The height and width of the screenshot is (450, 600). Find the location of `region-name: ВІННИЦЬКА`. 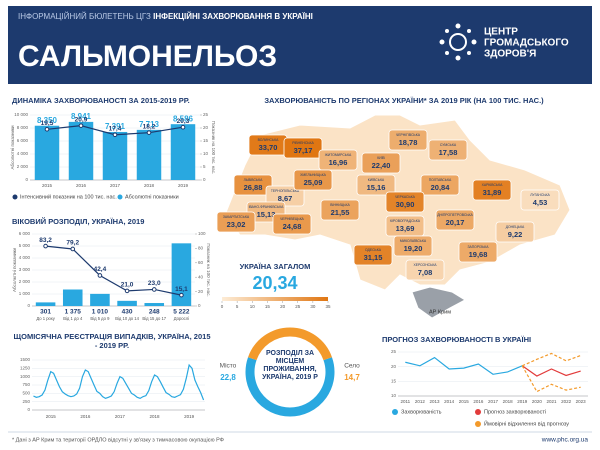

region-name: ВІННИЦЬКА is located at coordinates (340, 205).